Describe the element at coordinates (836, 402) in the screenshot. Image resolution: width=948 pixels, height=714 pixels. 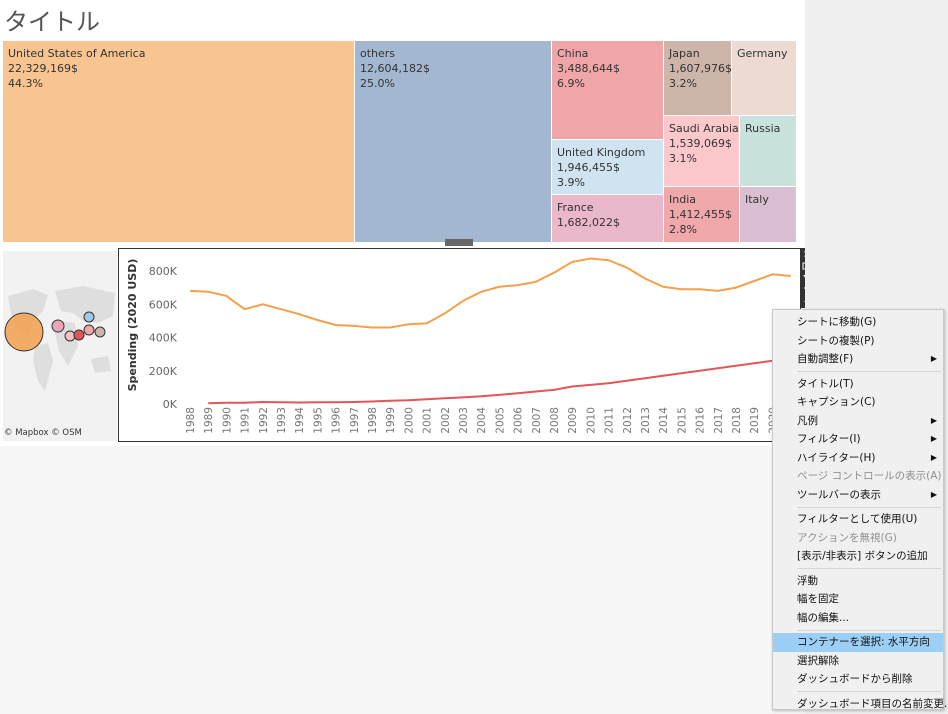
I see `menu-item-label: キャプション(C)` at that location.